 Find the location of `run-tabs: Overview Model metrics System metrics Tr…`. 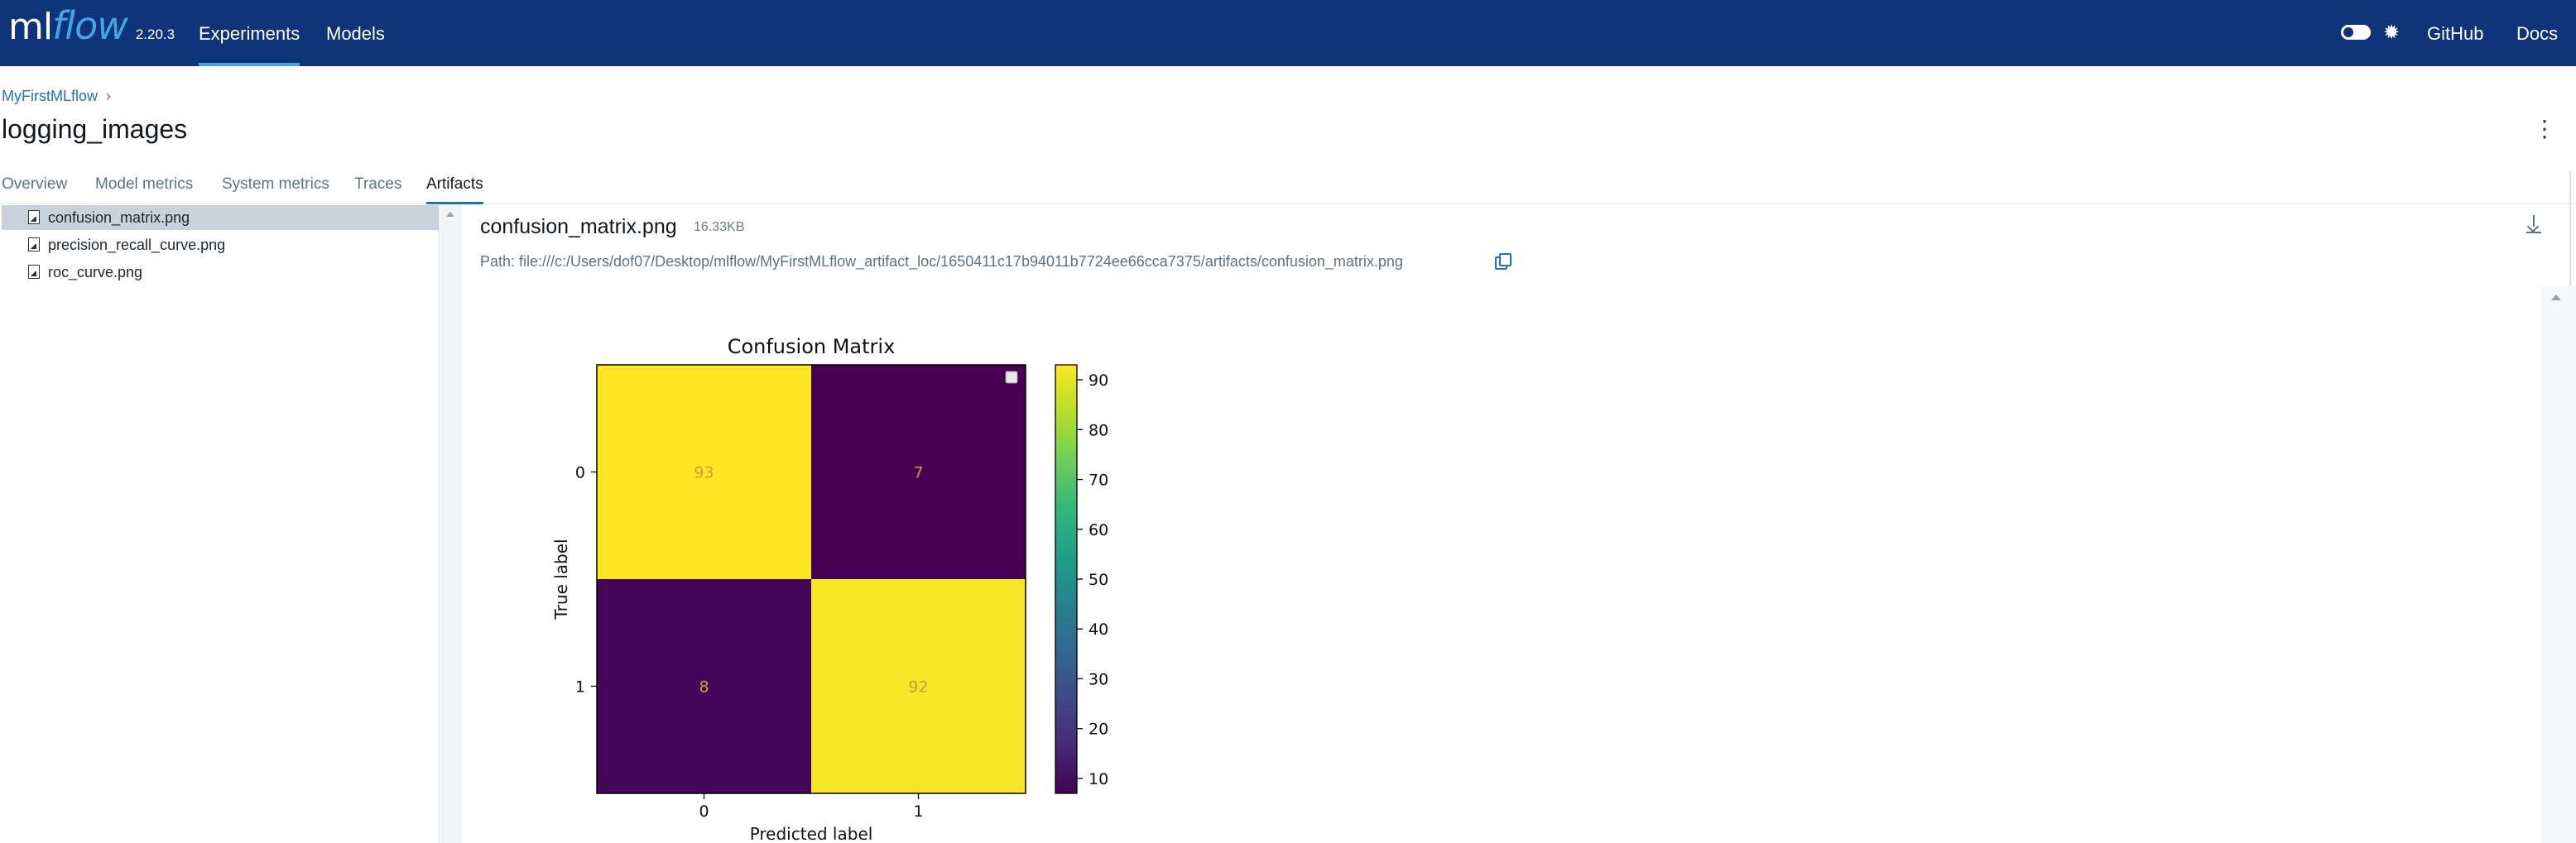

run-tabs: Overview Model metrics System metrics Tr… is located at coordinates (1288, 187).